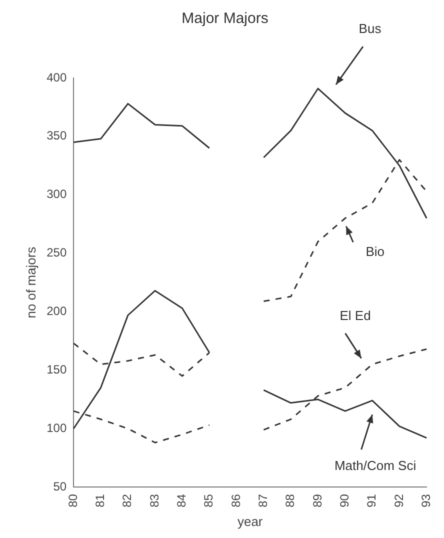 The width and height of the screenshot is (444, 538). I want to click on y-tick-label: 250, so click(56, 253).